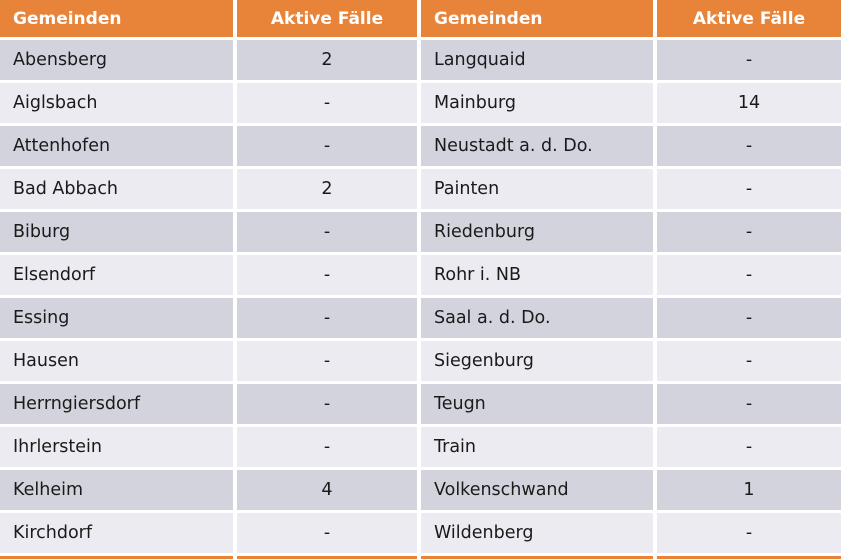 This screenshot has width=841, height=559. I want to click on column-header-aktive-faelle-left: Aktive Fälle, so click(327, 18).